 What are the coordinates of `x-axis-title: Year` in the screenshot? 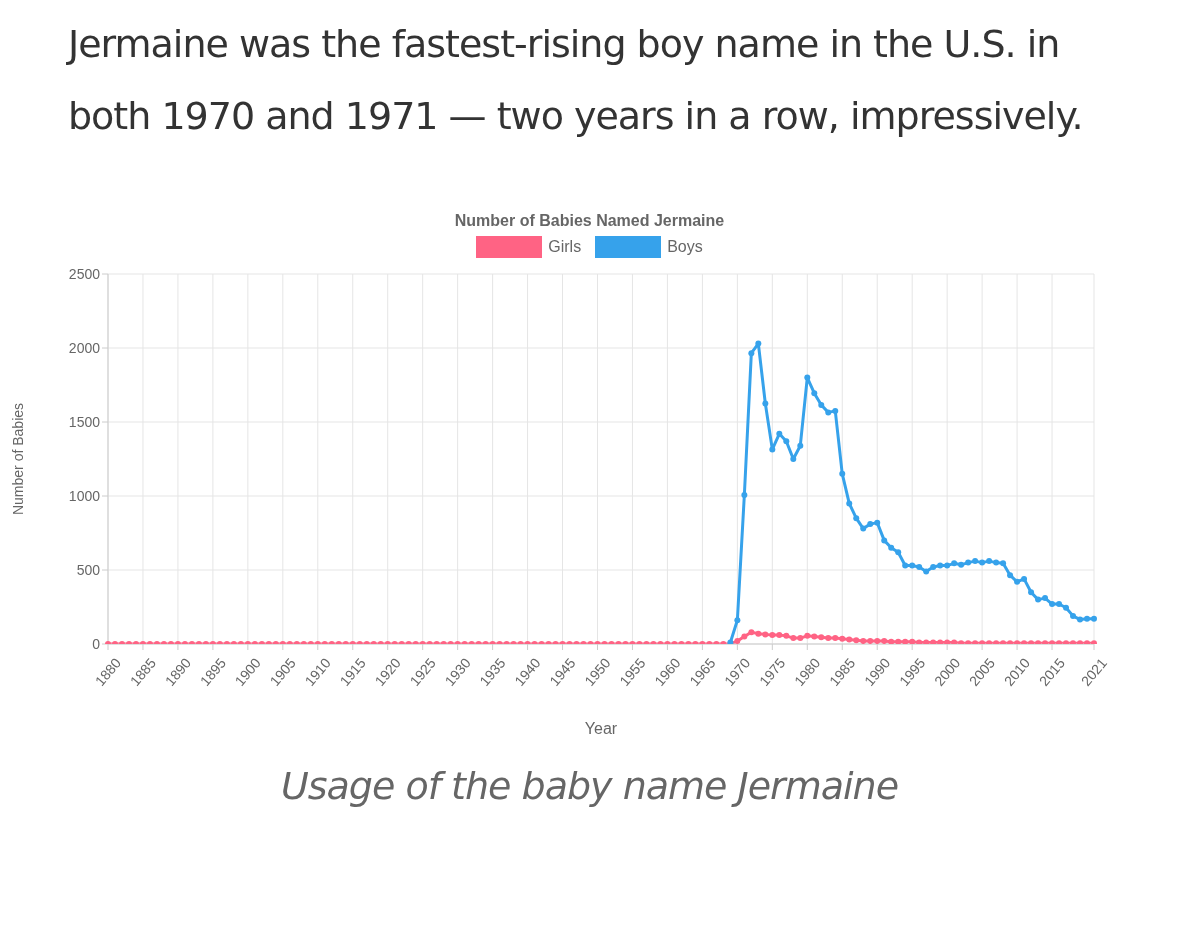 It's located at (601, 728).